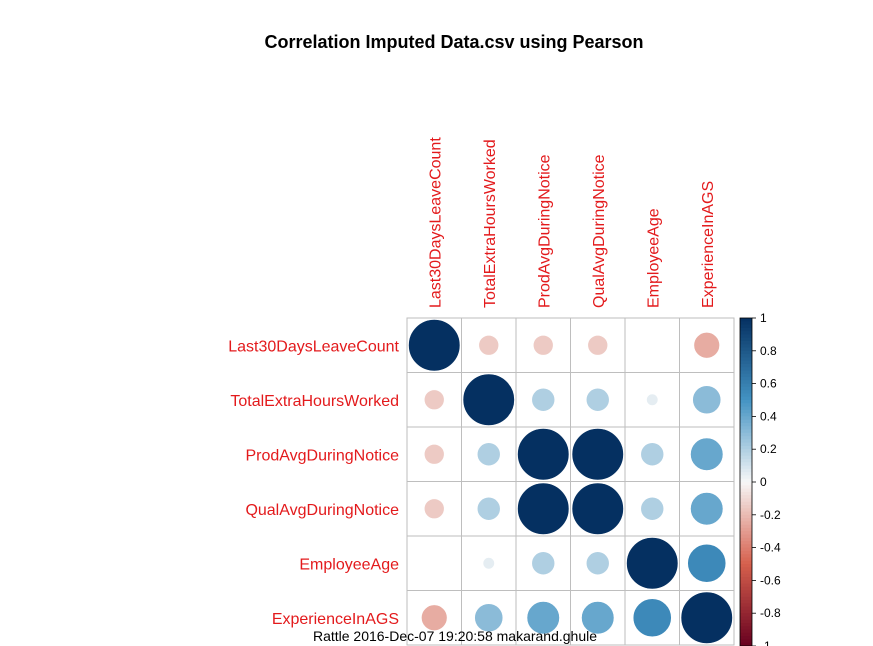 This screenshot has height=646, width=873. I want to click on colorbar-tick-label: 0.8, so click(768, 351).